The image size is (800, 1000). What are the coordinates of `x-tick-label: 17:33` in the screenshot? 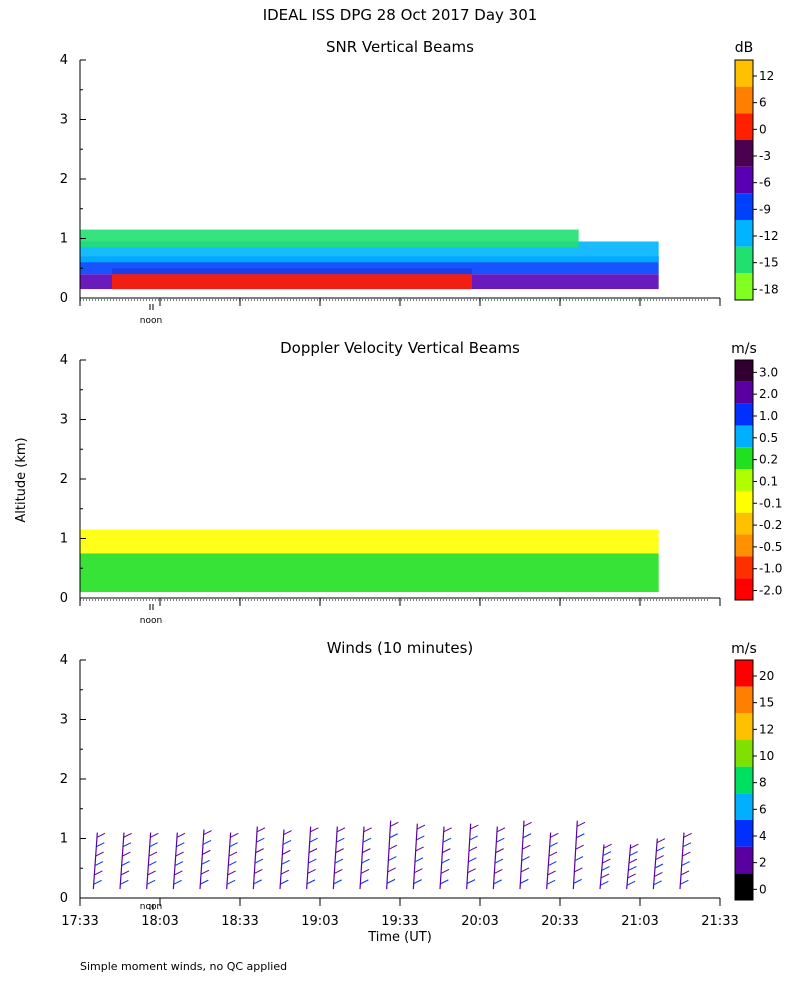 It's located at (79, 921).